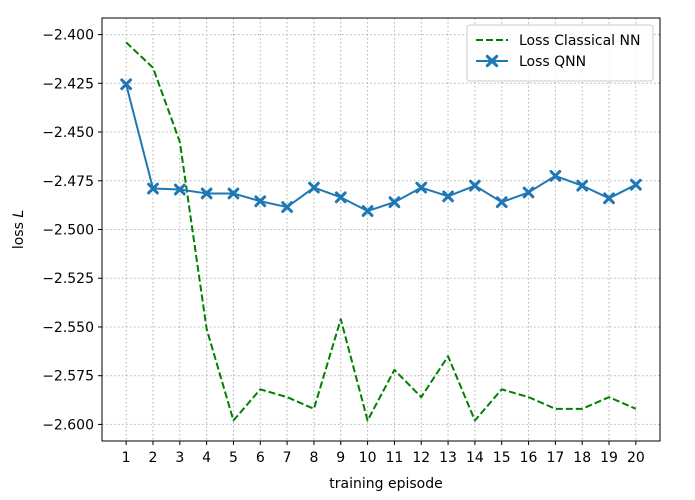 The width and height of the screenshot is (695, 500). Describe the element at coordinates (126, 458) in the screenshot. I see `x-tick-label: 1` at that location.